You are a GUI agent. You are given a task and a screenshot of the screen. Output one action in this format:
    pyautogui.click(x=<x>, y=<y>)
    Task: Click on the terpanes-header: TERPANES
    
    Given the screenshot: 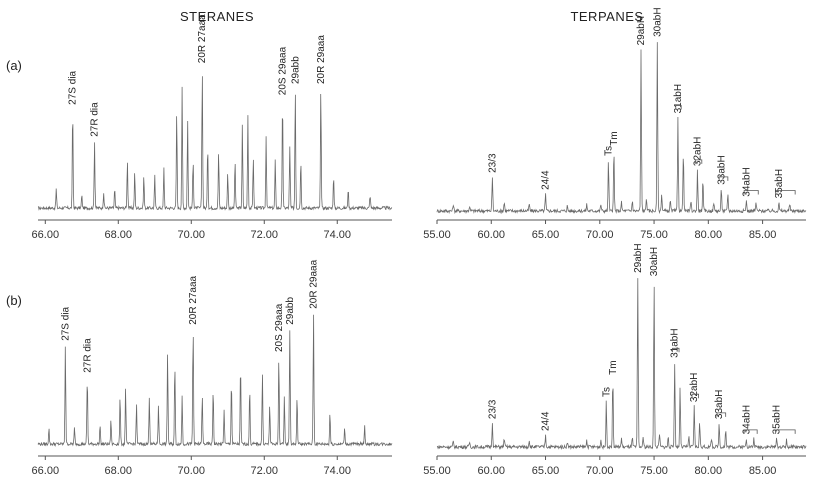 What is the action you would take?
    pyautogui.click(x=606, y=16)
    